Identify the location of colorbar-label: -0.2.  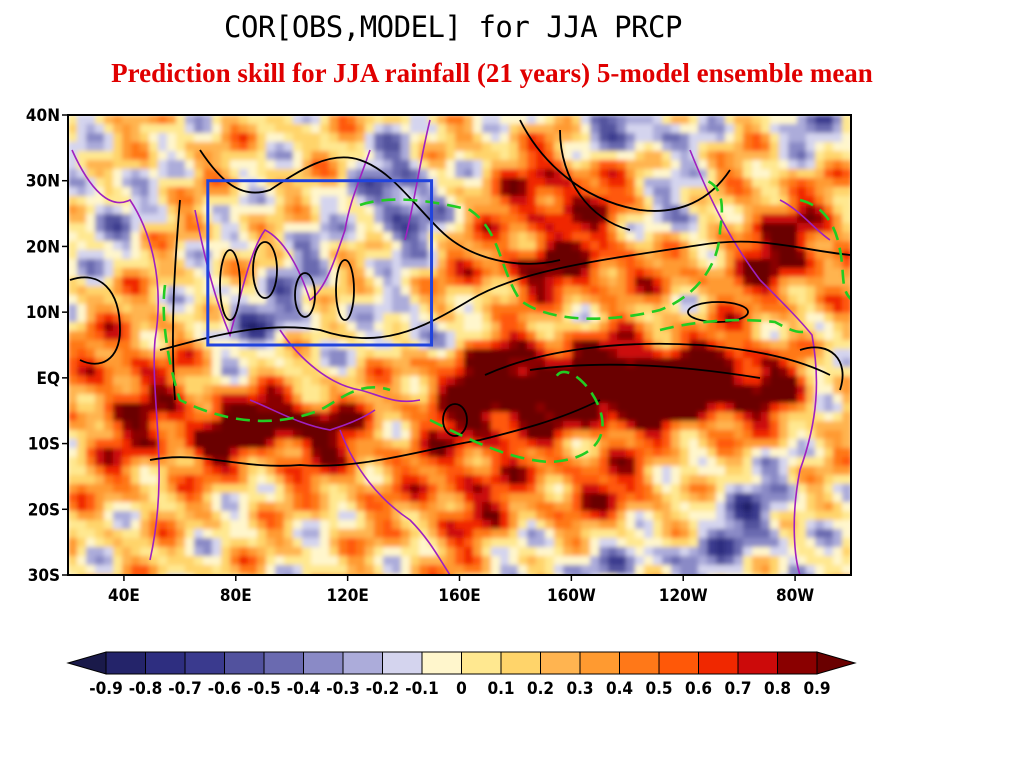
(382, 689).